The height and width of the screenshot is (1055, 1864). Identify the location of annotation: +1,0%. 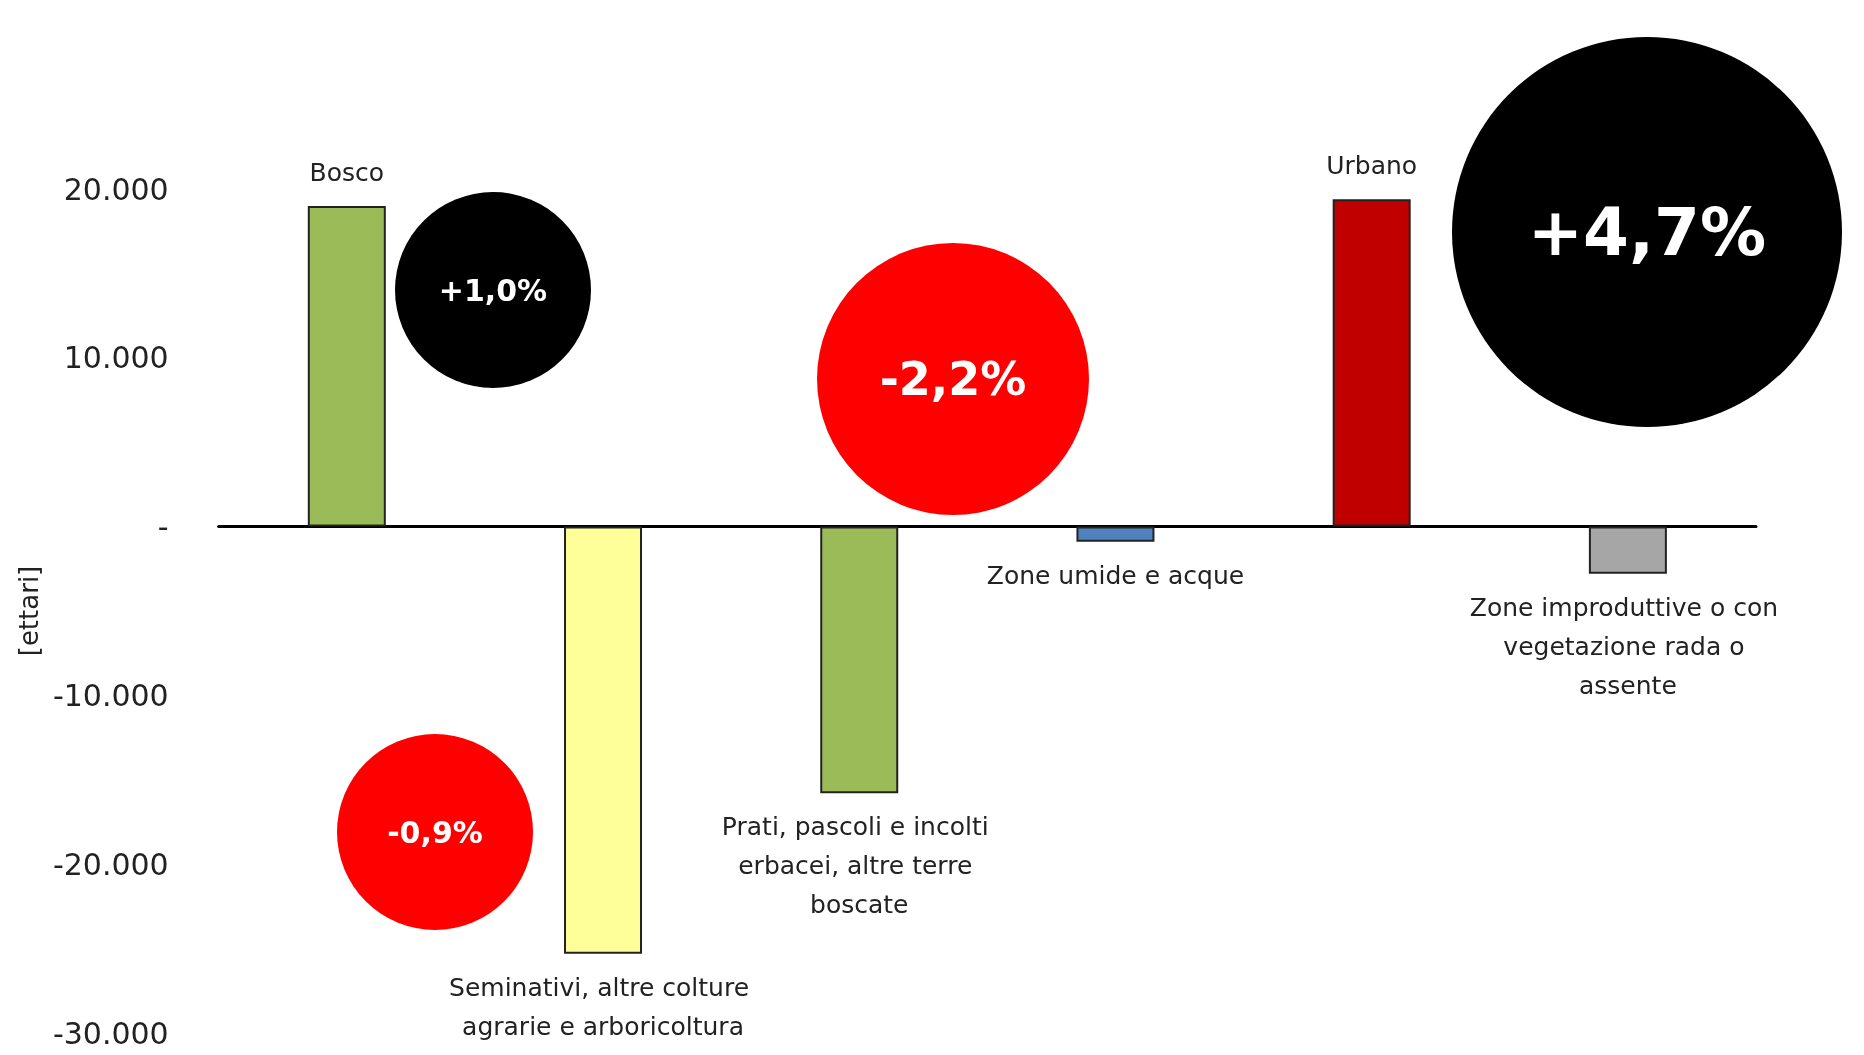
(493, 290).